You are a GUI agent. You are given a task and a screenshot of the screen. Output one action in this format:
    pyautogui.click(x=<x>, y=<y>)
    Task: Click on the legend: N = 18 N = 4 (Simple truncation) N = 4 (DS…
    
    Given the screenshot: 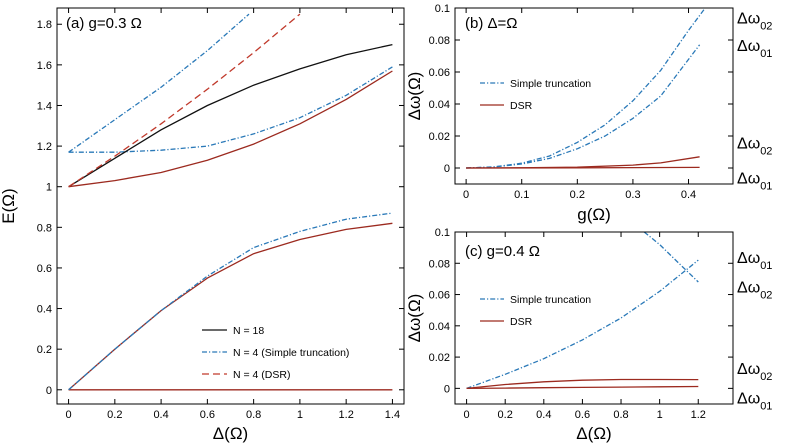 What is the action you would take?
    pyautogui.click(x=275, y=353)
    